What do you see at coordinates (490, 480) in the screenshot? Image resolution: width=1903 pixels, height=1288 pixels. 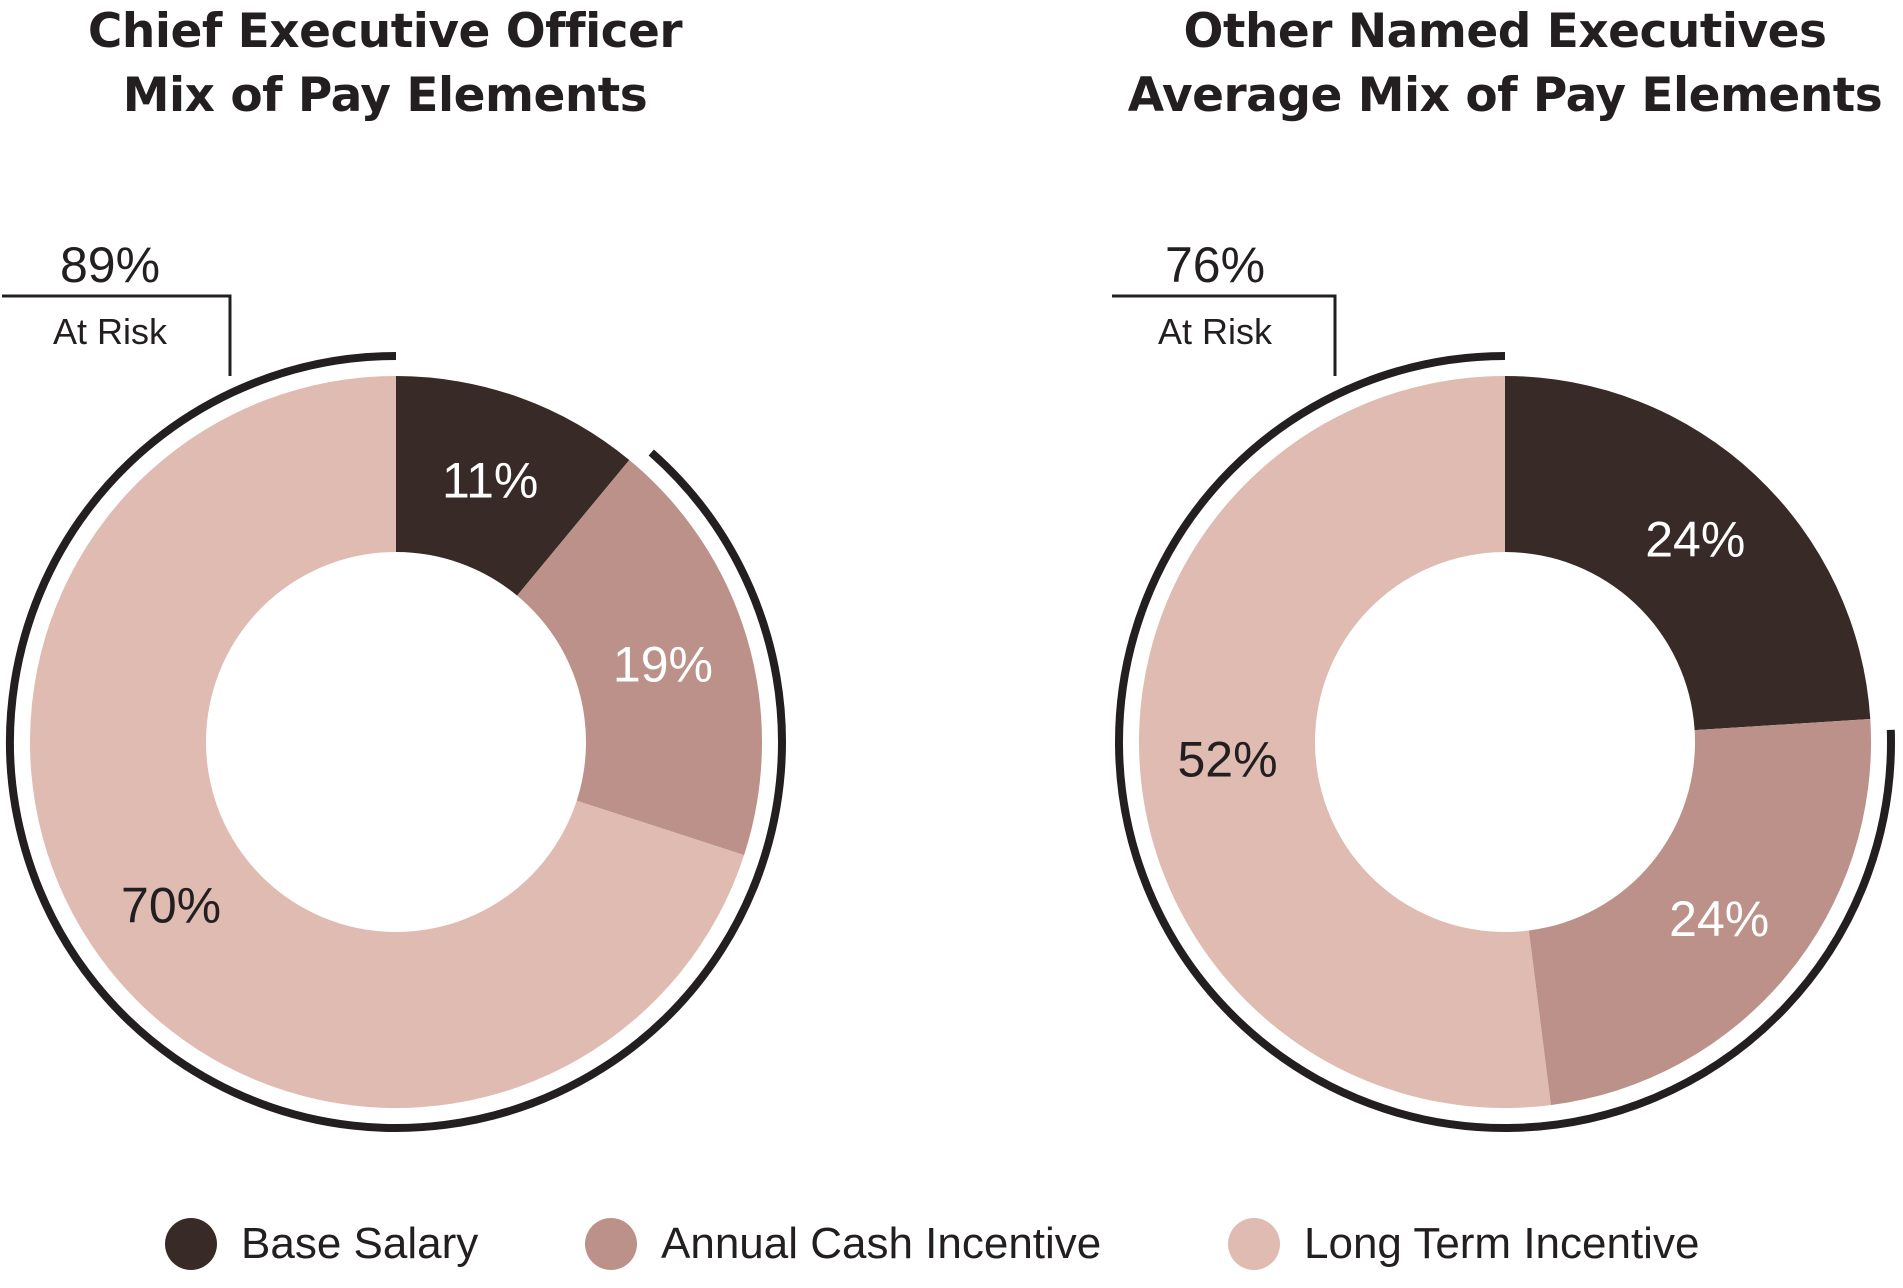 I see `slice-label-base-salary: 11%` at bounding box center [490, 480].